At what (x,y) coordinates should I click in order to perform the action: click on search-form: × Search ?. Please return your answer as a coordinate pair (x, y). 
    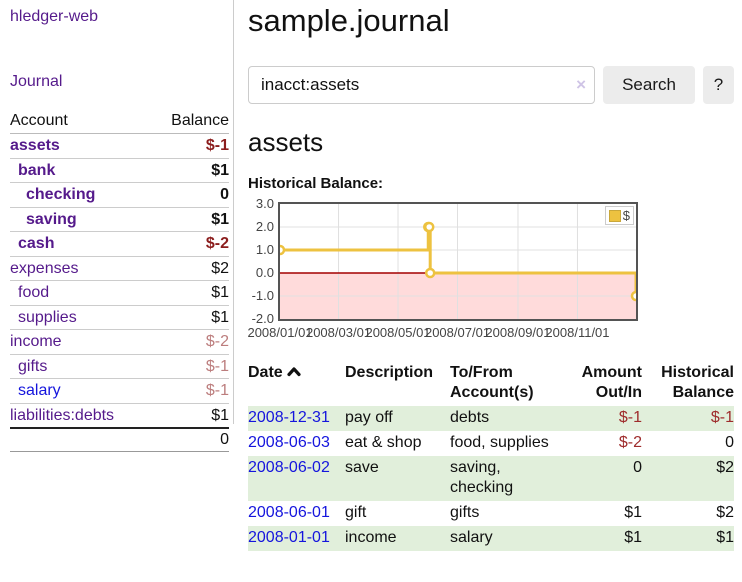
    Looking at the image, I should click on (491, 85).